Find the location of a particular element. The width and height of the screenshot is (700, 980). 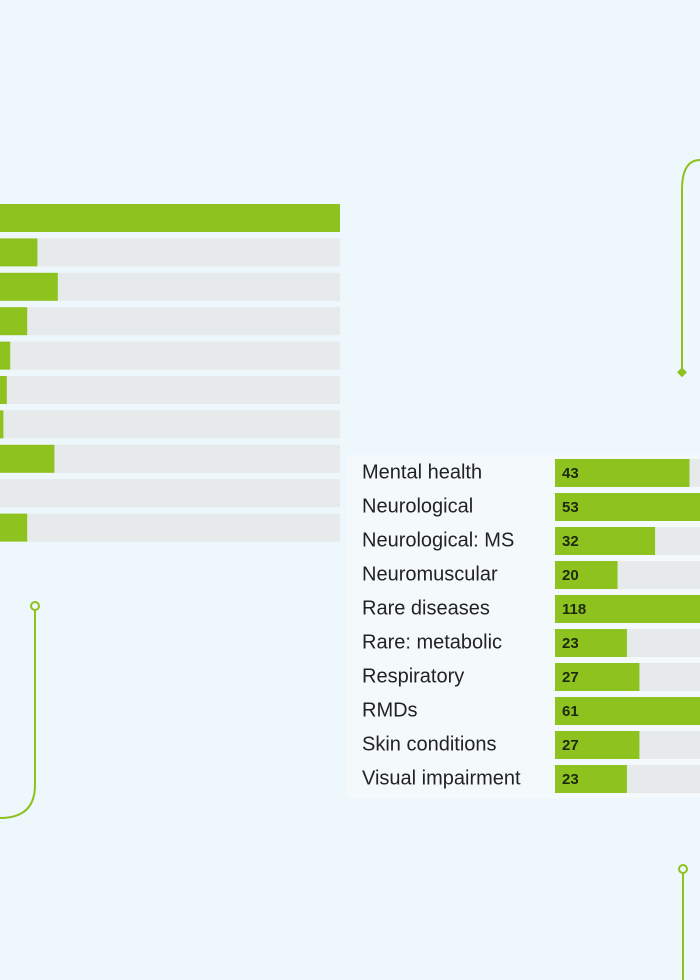

value-label: 53 is located at coordinates (570, 507).